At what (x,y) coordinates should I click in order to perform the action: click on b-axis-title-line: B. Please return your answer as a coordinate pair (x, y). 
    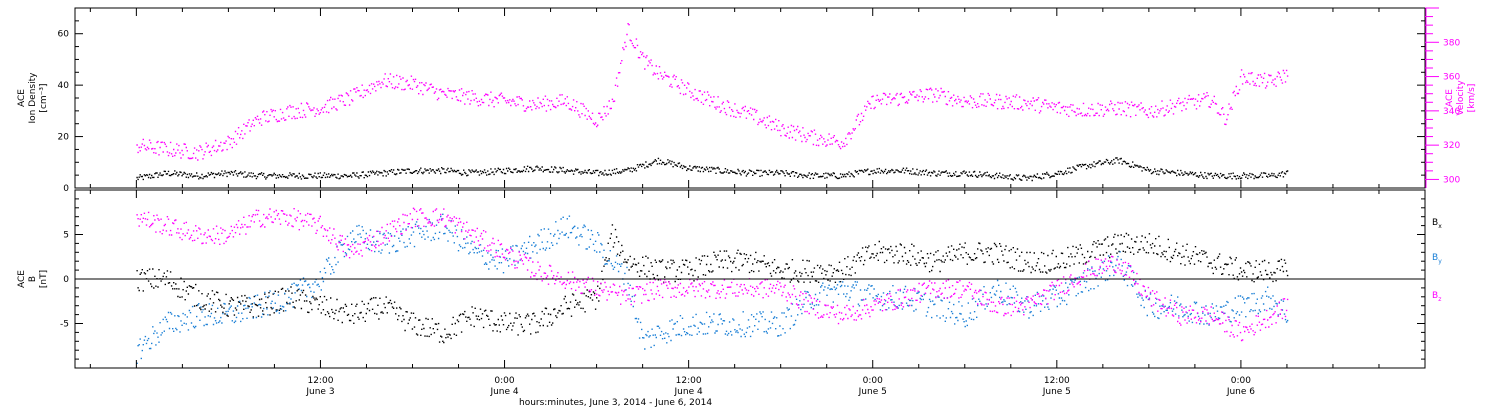
    Looking at the image, I should click on (33, 279).